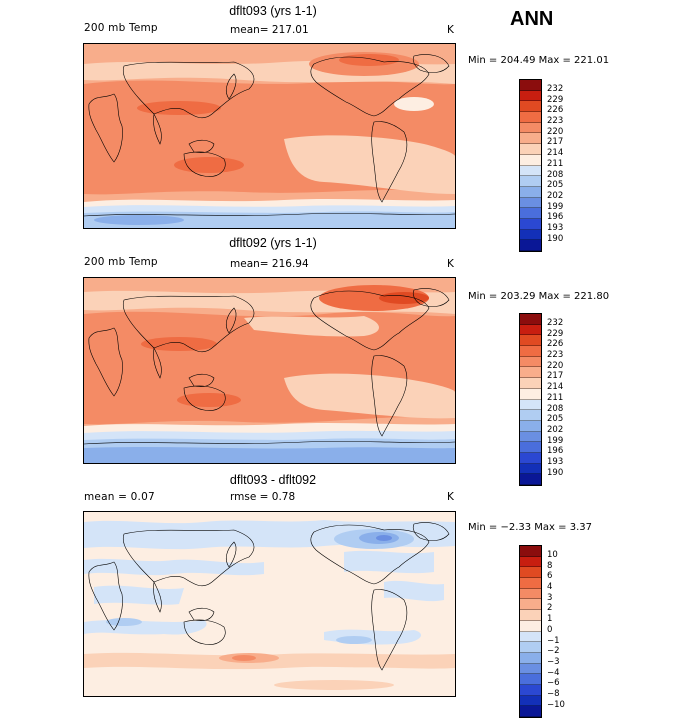 Image resolution: width=700 pixels, height=718 pixels. Describe the element at coordinates (555, 387) in the screenshot. I see `panel-2-colorbar-tick-label: 214` at that location.